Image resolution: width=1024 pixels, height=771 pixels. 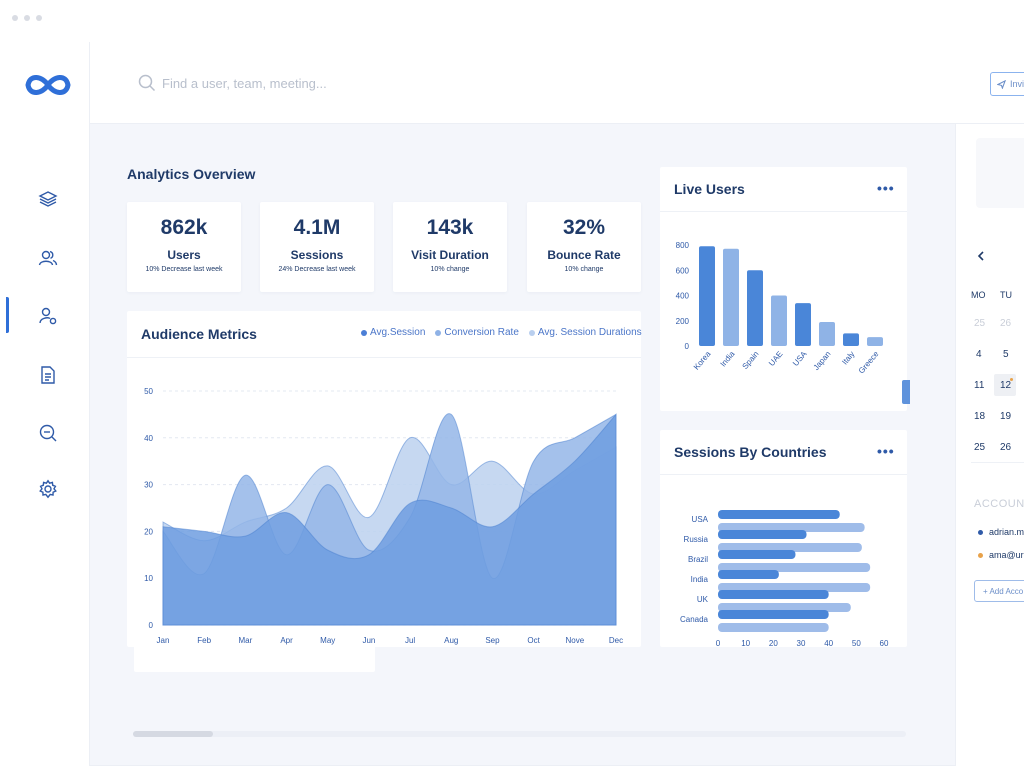 What do you see at coordinates (694, 619) in the screenshot?
I see `y-tick-label: Canada` at bounding box center [694, 619].